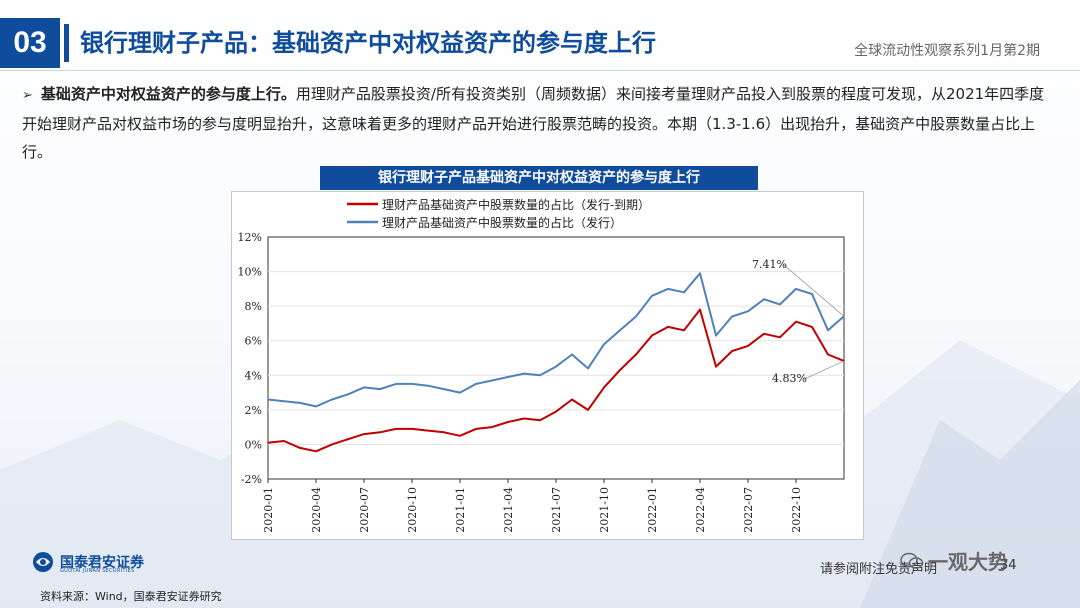 This screenshot has height=608, width=1080. Describe the element at coordinates (502, 222) in the screenshot. I see `legend-label: 理财产品基础资产中股票数量的占比（发行）` at that location.